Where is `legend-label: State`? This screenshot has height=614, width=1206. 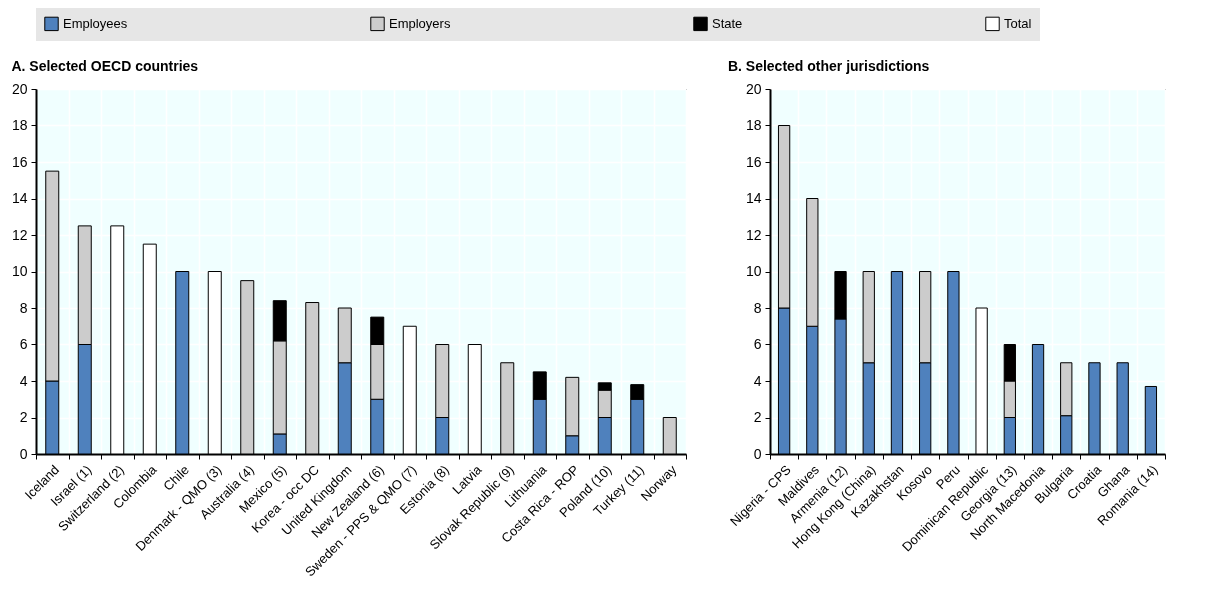
legend-label: State is located at coordinates (727, 23).